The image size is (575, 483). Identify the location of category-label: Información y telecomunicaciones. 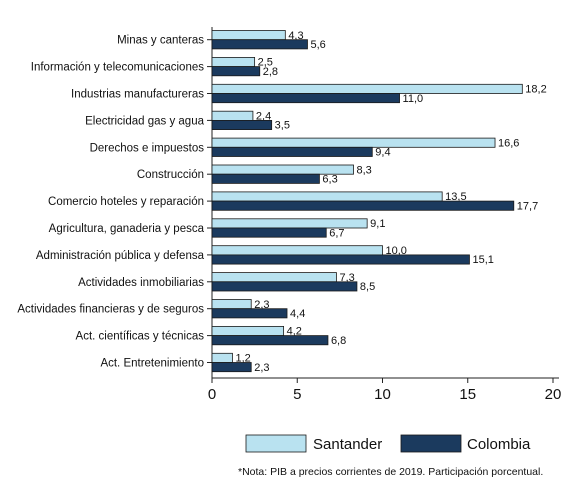
(117, 68).